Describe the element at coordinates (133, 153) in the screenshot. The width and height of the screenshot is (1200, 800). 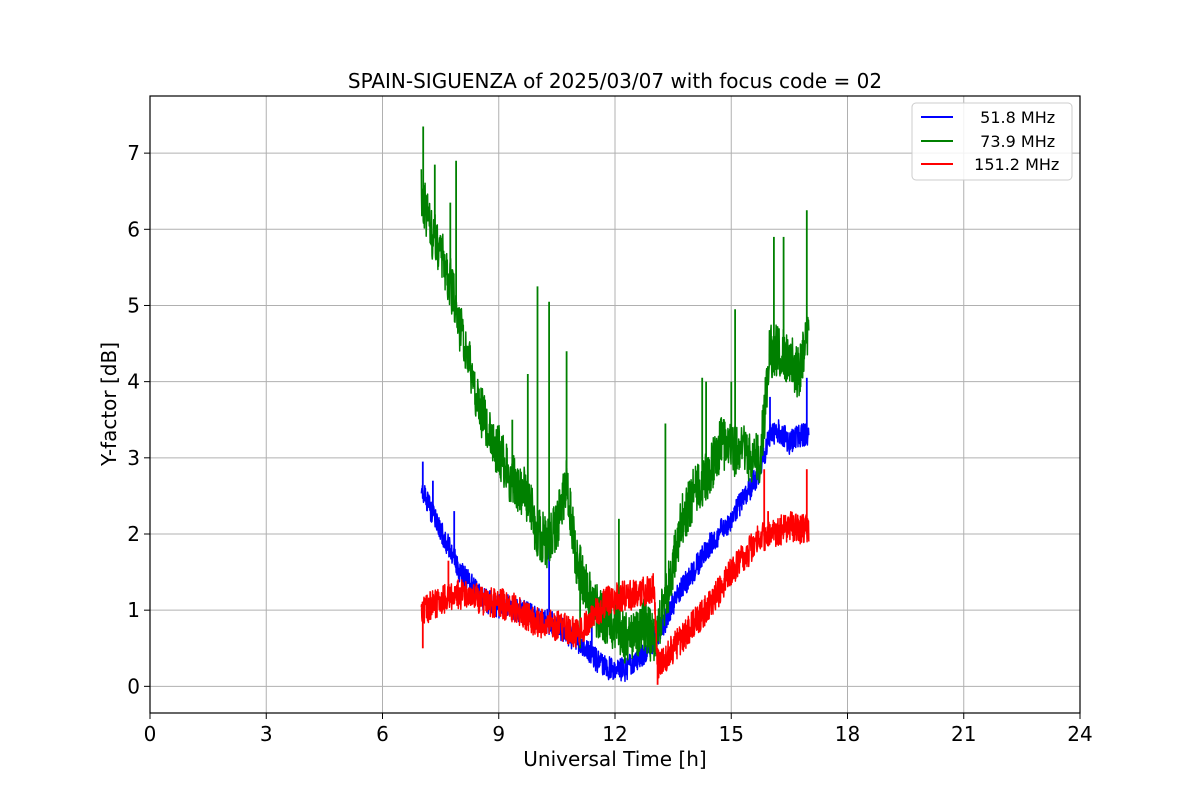
I see `y-tick-label: 7` at that location.